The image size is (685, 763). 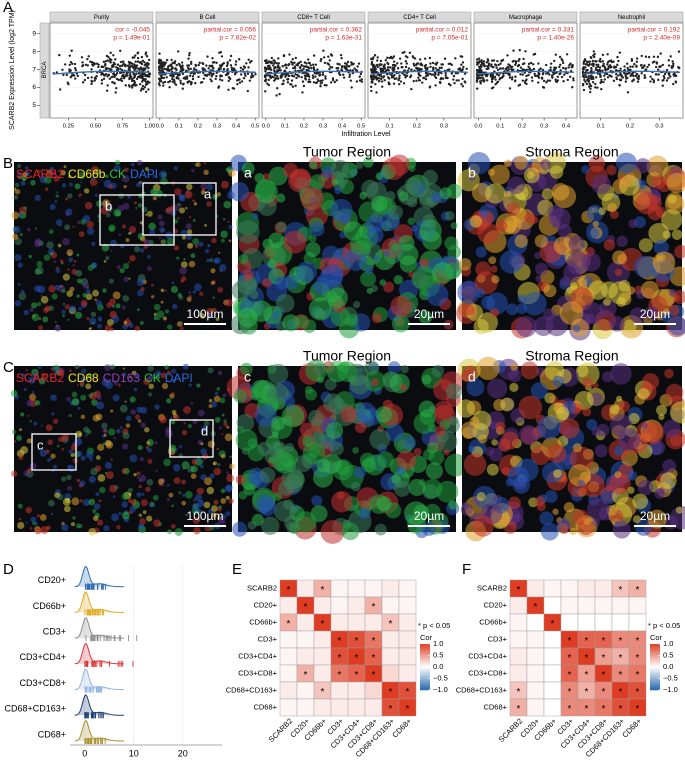 I want to click on x-tick-label: 0.4, so click(x=566, y=127).